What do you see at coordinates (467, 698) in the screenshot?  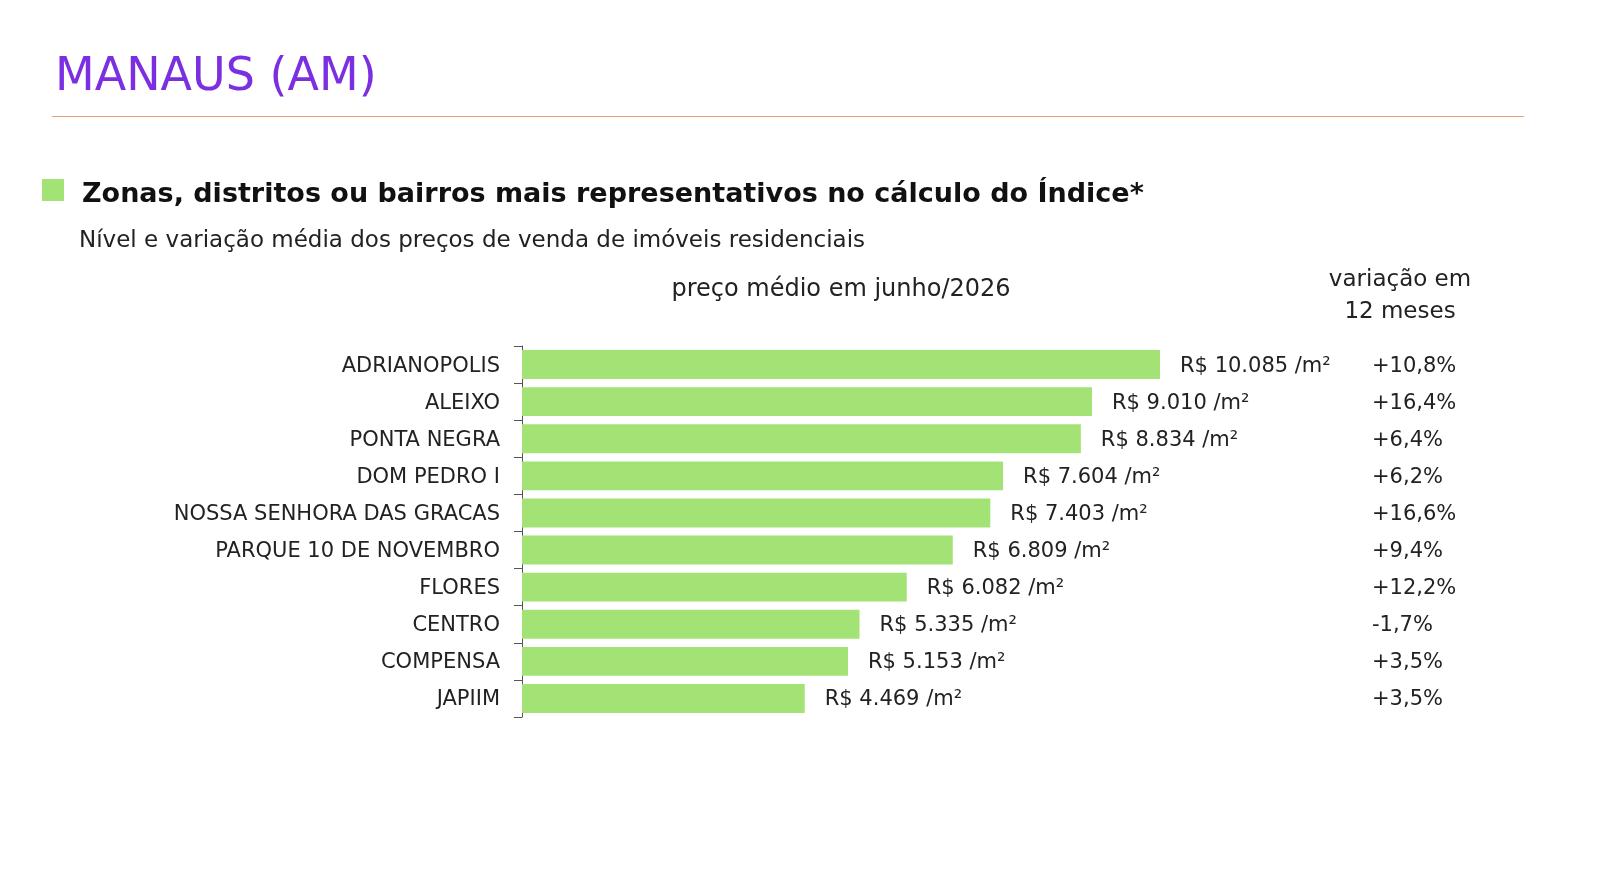 I see `y-tick-label: JAPIIM` at bounding box center [467, 698].